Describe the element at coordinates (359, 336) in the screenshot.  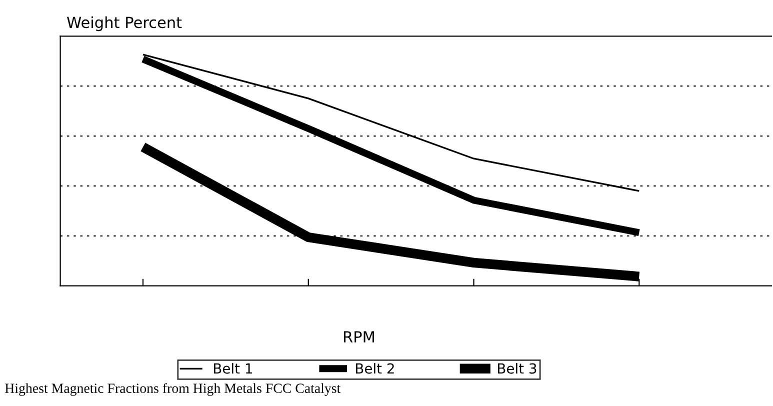
I see `x-axis-title: RPM` at that location.